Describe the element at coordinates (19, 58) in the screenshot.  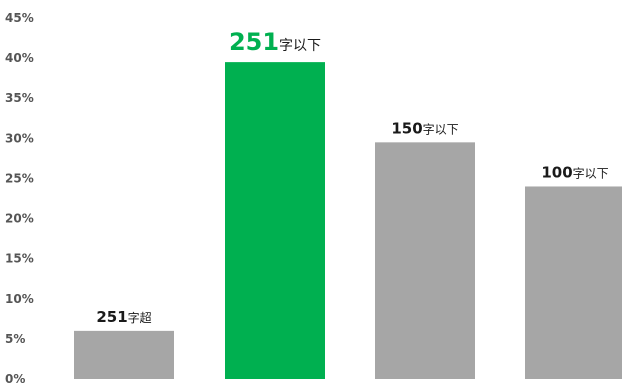
I see `y-tick-label: 40%` at that location.